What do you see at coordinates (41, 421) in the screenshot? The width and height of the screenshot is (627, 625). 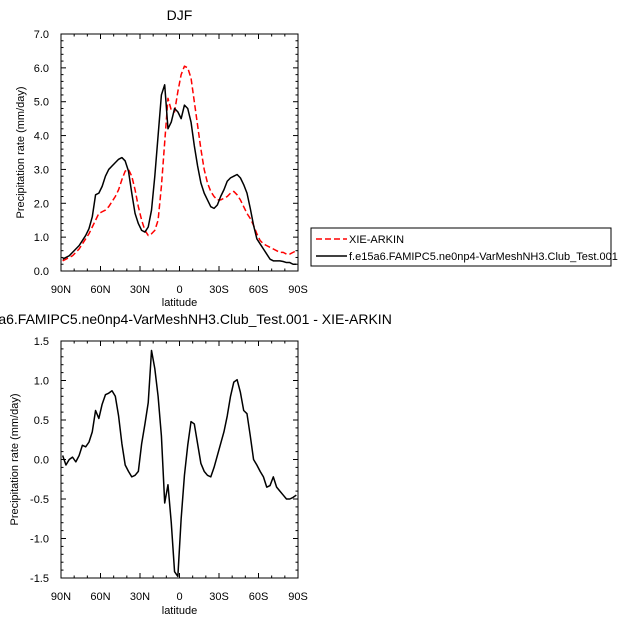 I see `y-tick-label: 0.5` at bounding box center [41, 421].